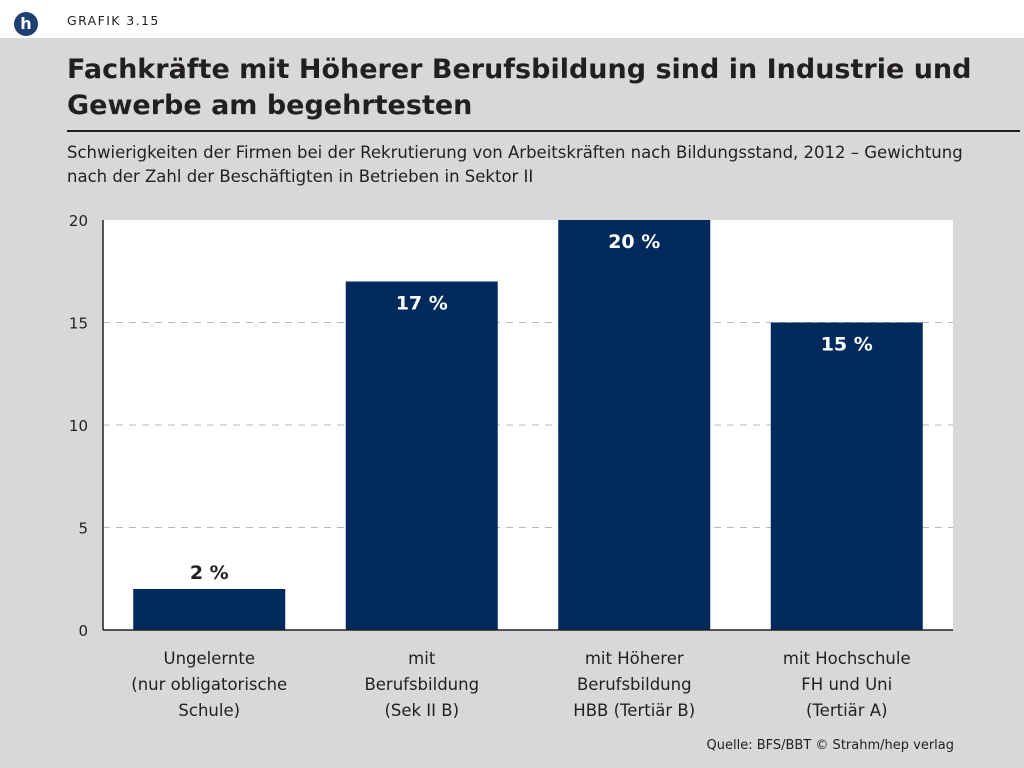 This screenshot has width=1024, height=768. What do you see at coordinates (113, 20) in the screenshot?
I see `figure-label: GRAFIK 3.15` at bounding box center [113, 20].